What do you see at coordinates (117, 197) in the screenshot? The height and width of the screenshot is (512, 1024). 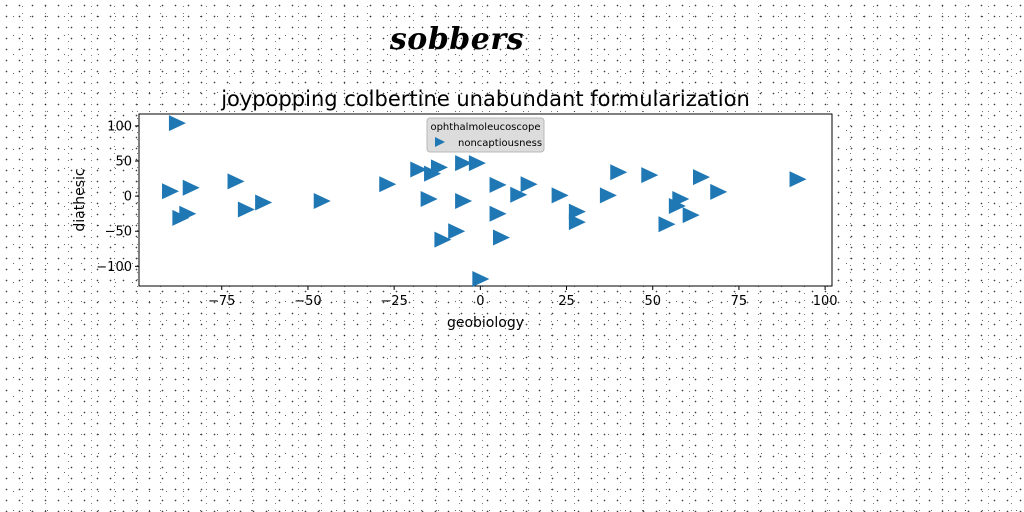 I see `y-axis: 100 50 0 −50 −100` at bounding box center [117, 197].